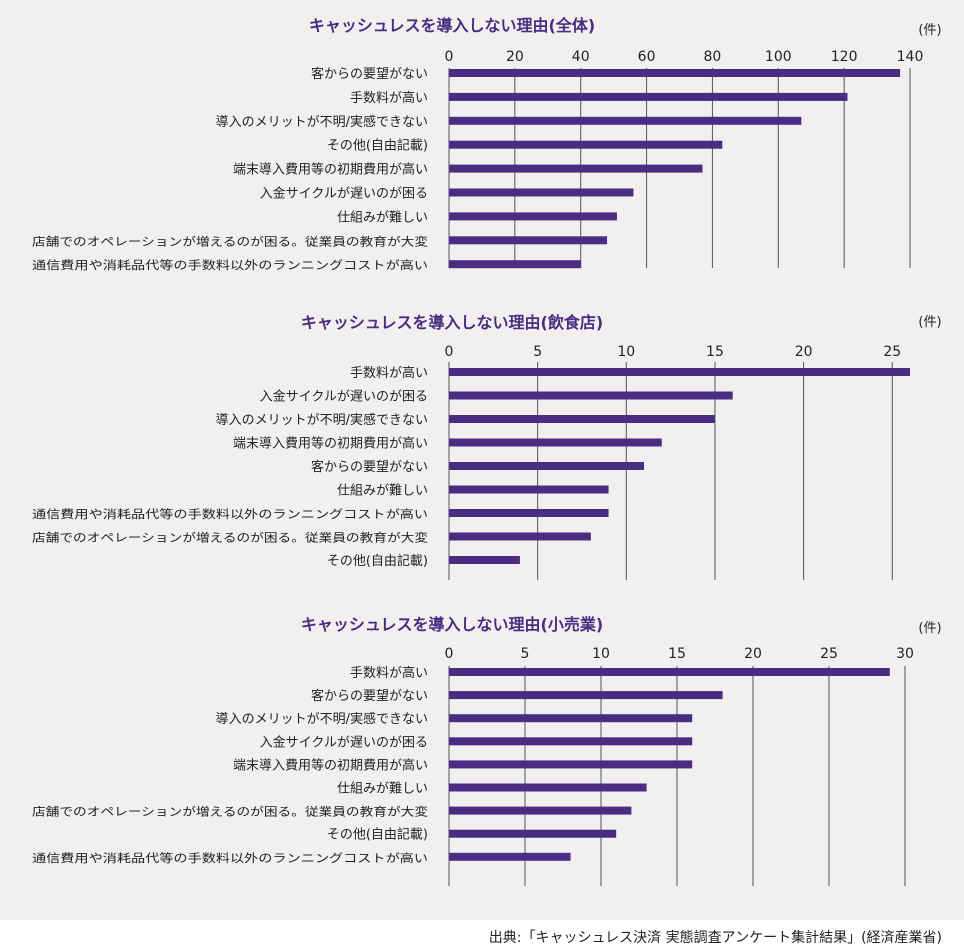 The width and height of the screenshot is (964, 949). Describe the element at coordinates (452, 25) in the screenshot. I see `chart-title: キャッシュレスを導入しない理由(全体)` at that location.